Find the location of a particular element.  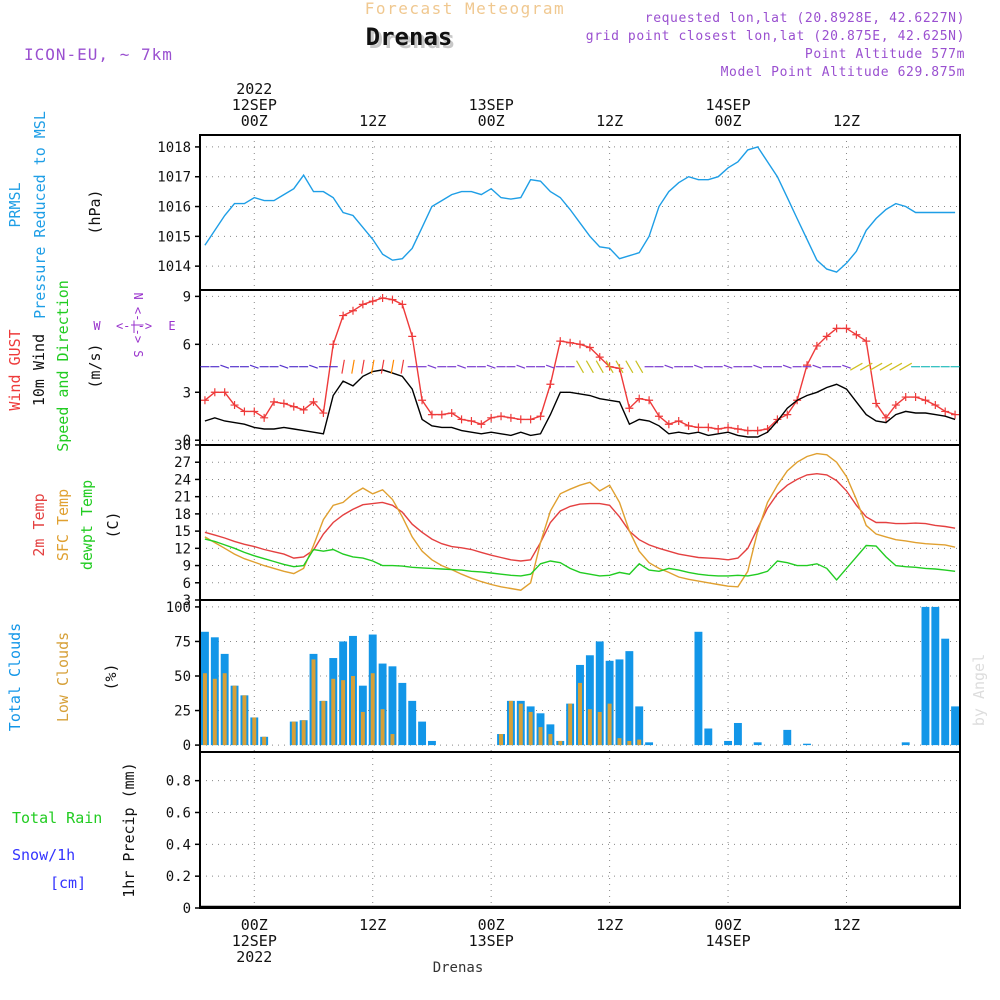

wind-dir-title: Speed and Direction is located at coordinates (63, 366).